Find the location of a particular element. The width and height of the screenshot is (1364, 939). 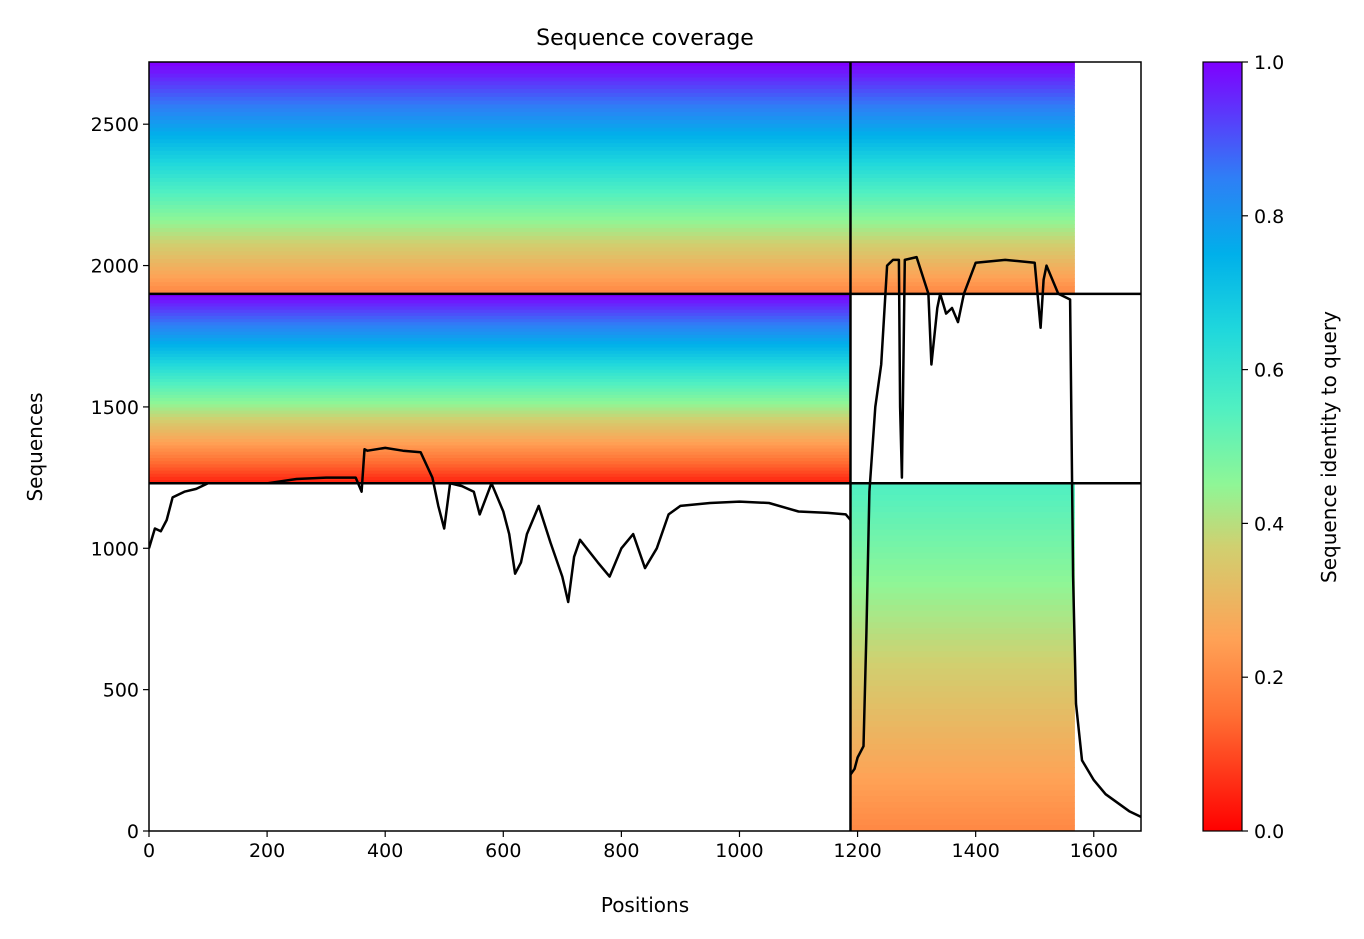

x-tick-label: 400 is located at coordinates (385, 851).